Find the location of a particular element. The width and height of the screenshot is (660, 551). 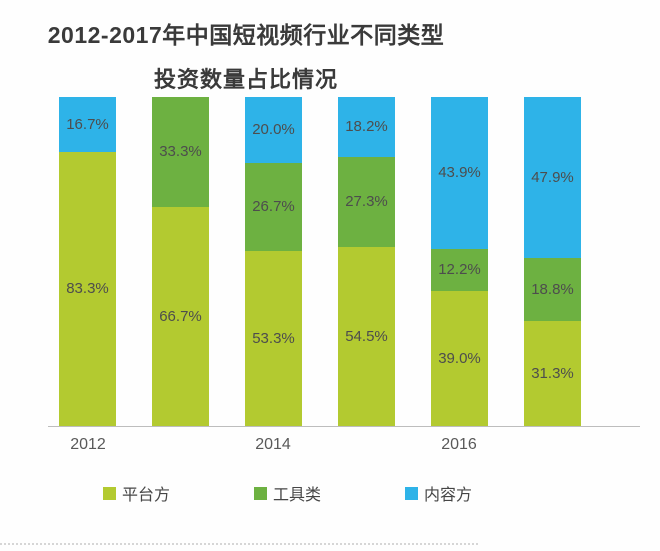

segment-工具类-2015: 27.3% is located at coordinates (366, 201).